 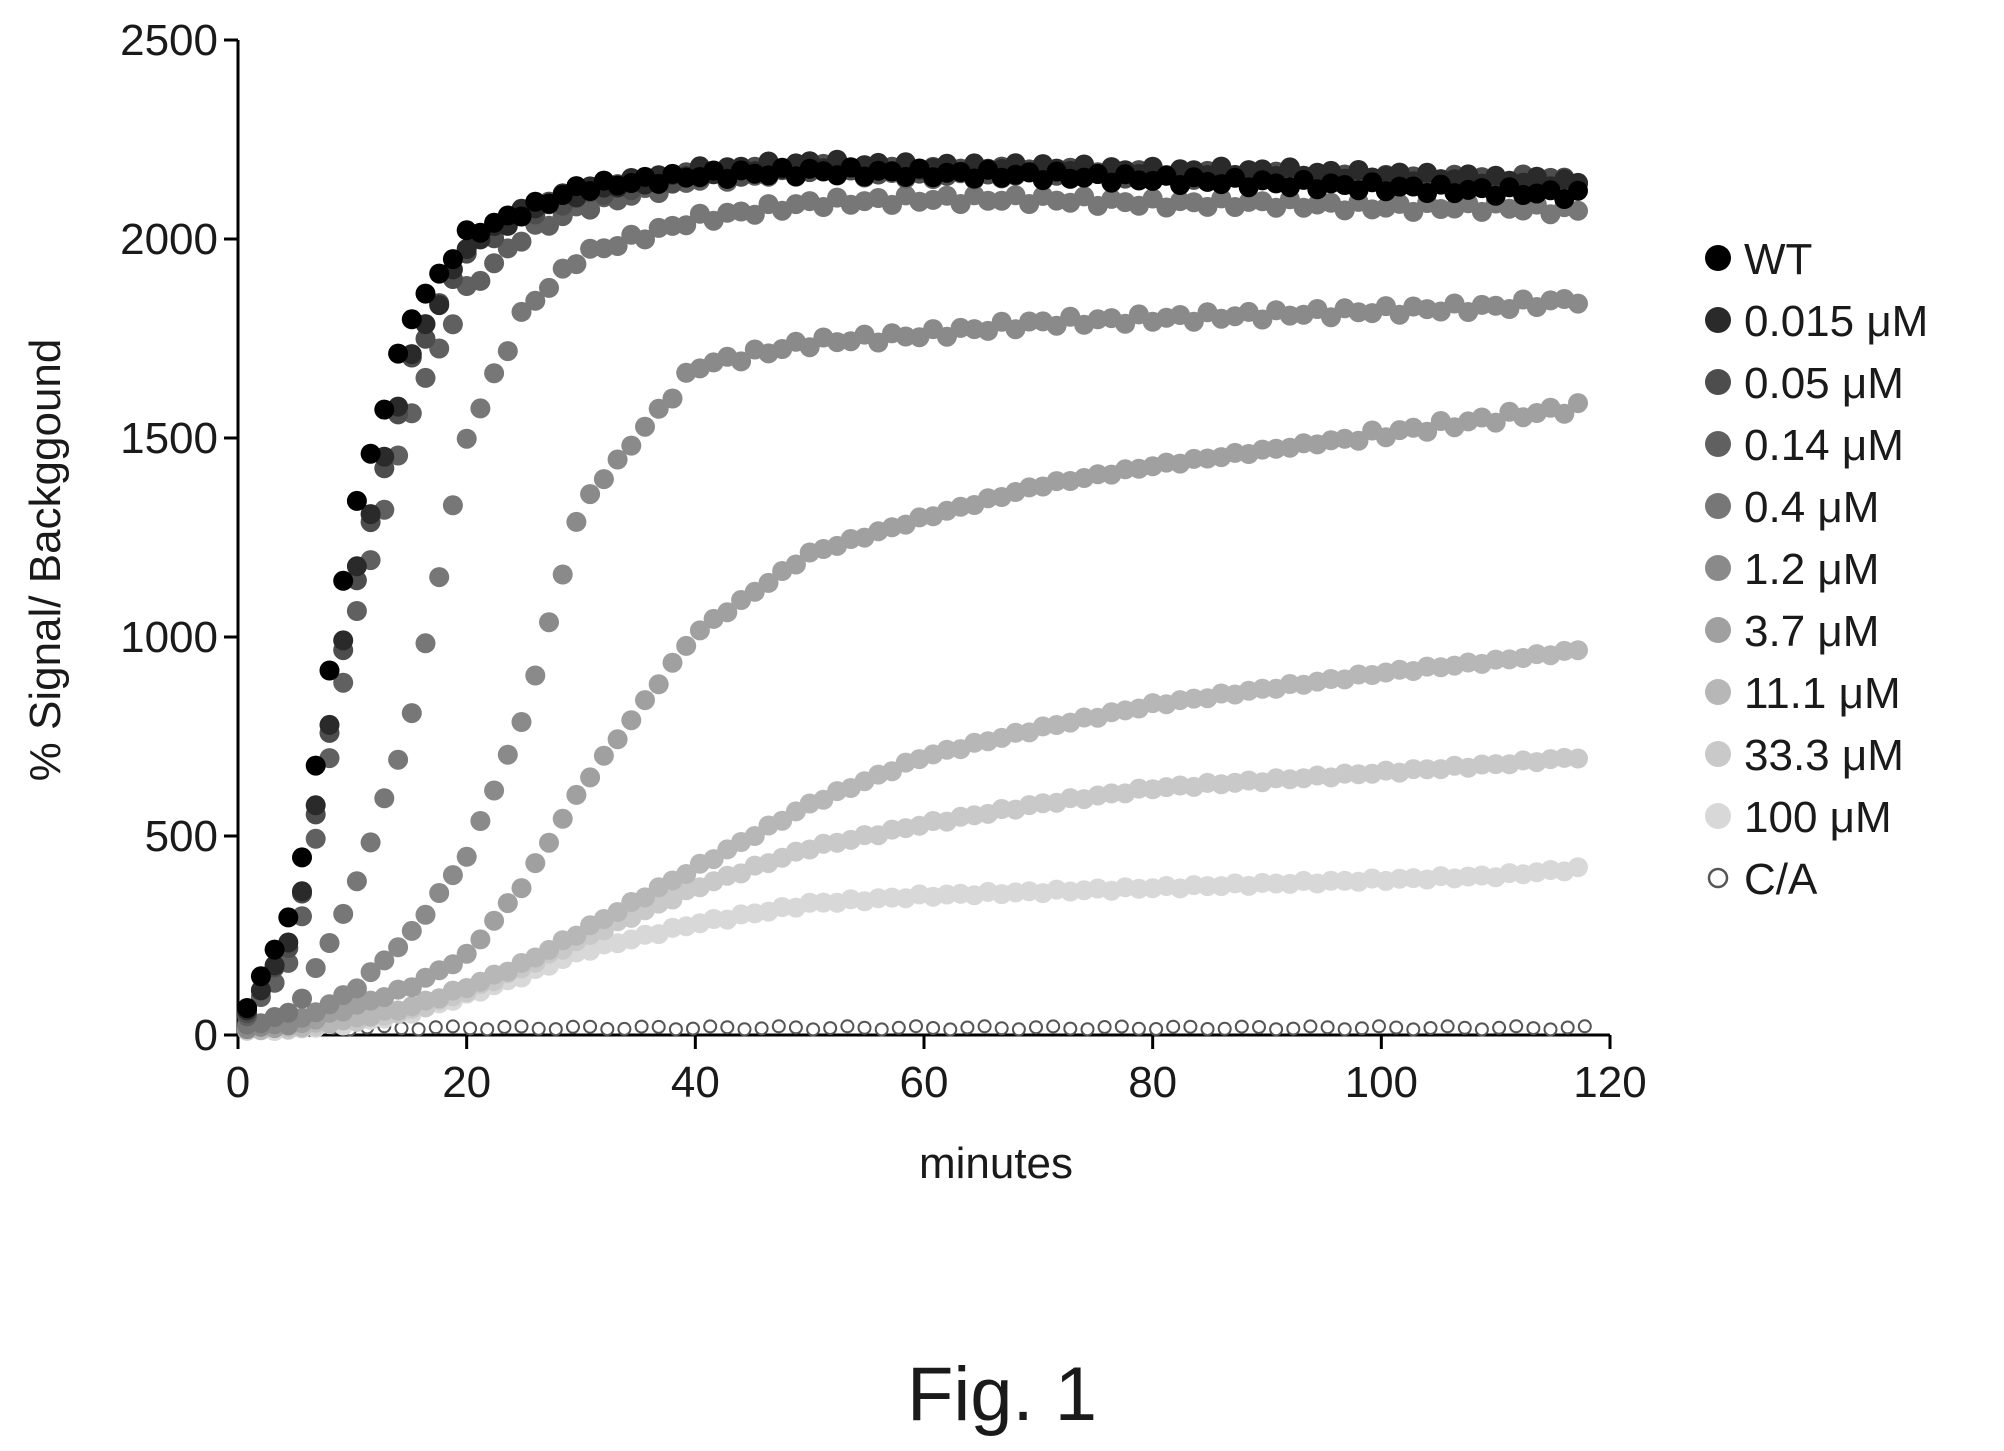 I want to click on x-tick-label: 20, so click(x=466, y=1082).